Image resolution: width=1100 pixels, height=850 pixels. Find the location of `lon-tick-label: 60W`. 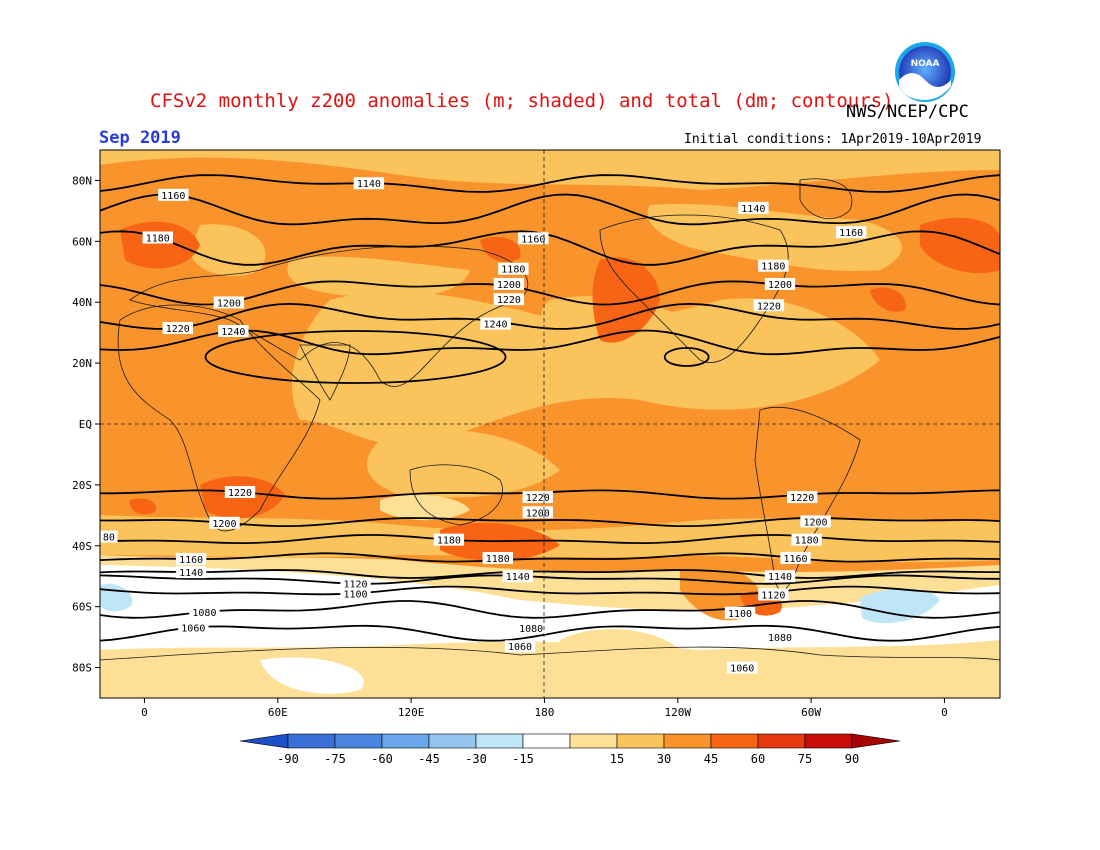

lon-tick-label: 60W is located at coordinates (811, 712).